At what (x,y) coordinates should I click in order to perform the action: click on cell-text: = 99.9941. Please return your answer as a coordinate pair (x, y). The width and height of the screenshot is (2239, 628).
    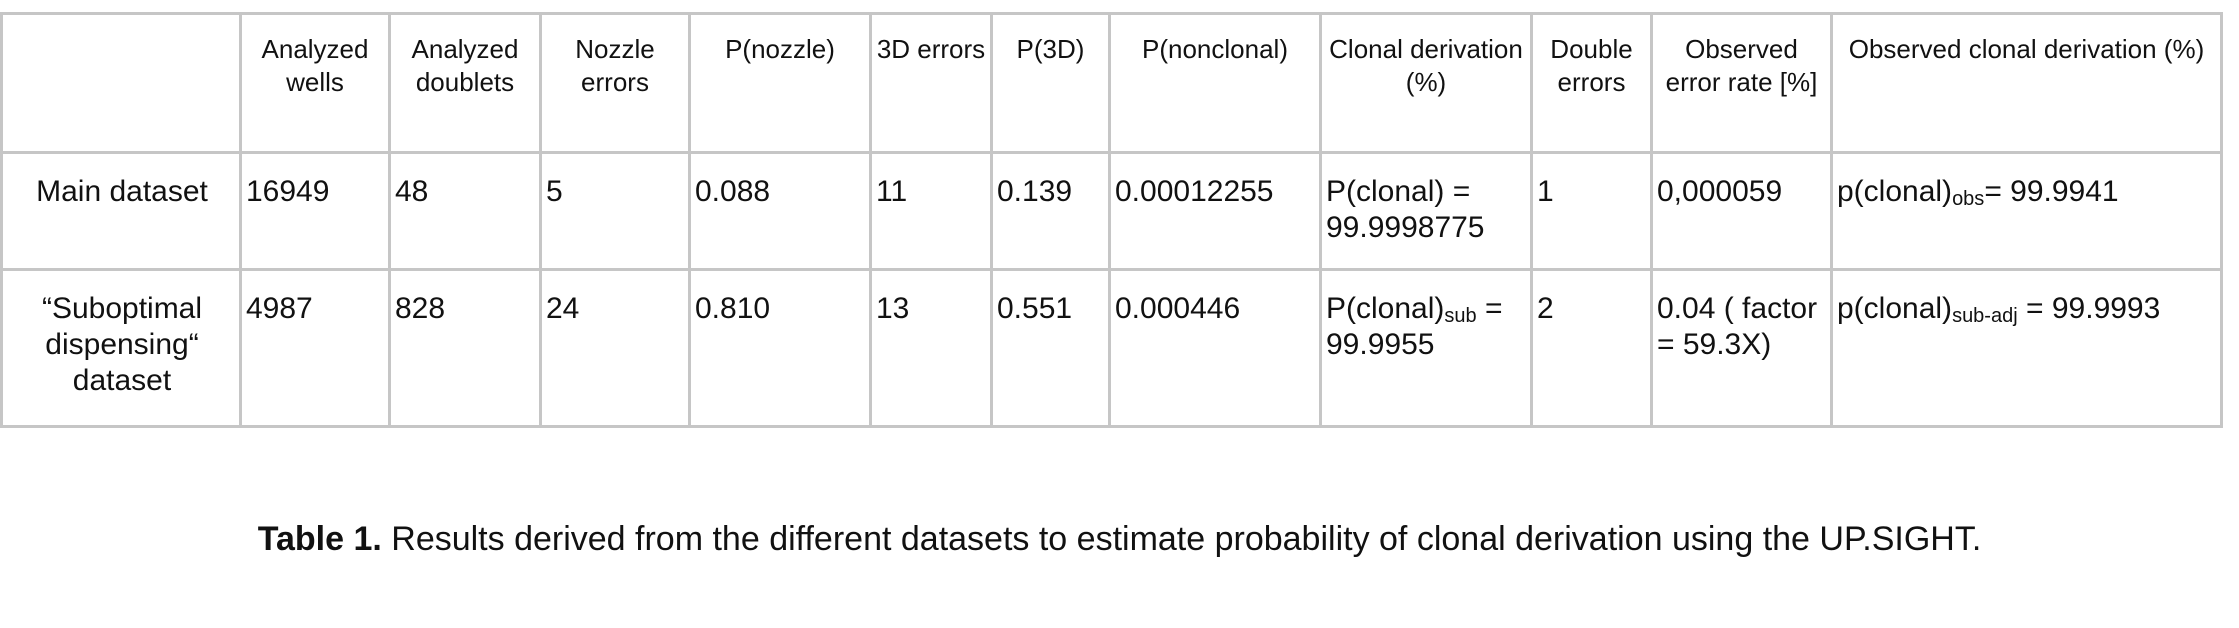
    Looking at the image, I should click on (2051, 191).